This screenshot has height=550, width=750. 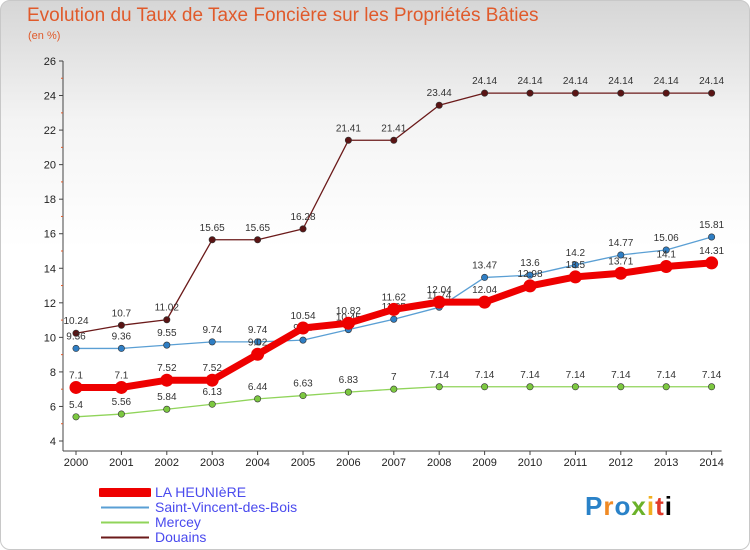 What do you see at coordinates (198, 537) in the screenshot?
I see `legend-item-douains: Douains` at bounding box center [198, 537].